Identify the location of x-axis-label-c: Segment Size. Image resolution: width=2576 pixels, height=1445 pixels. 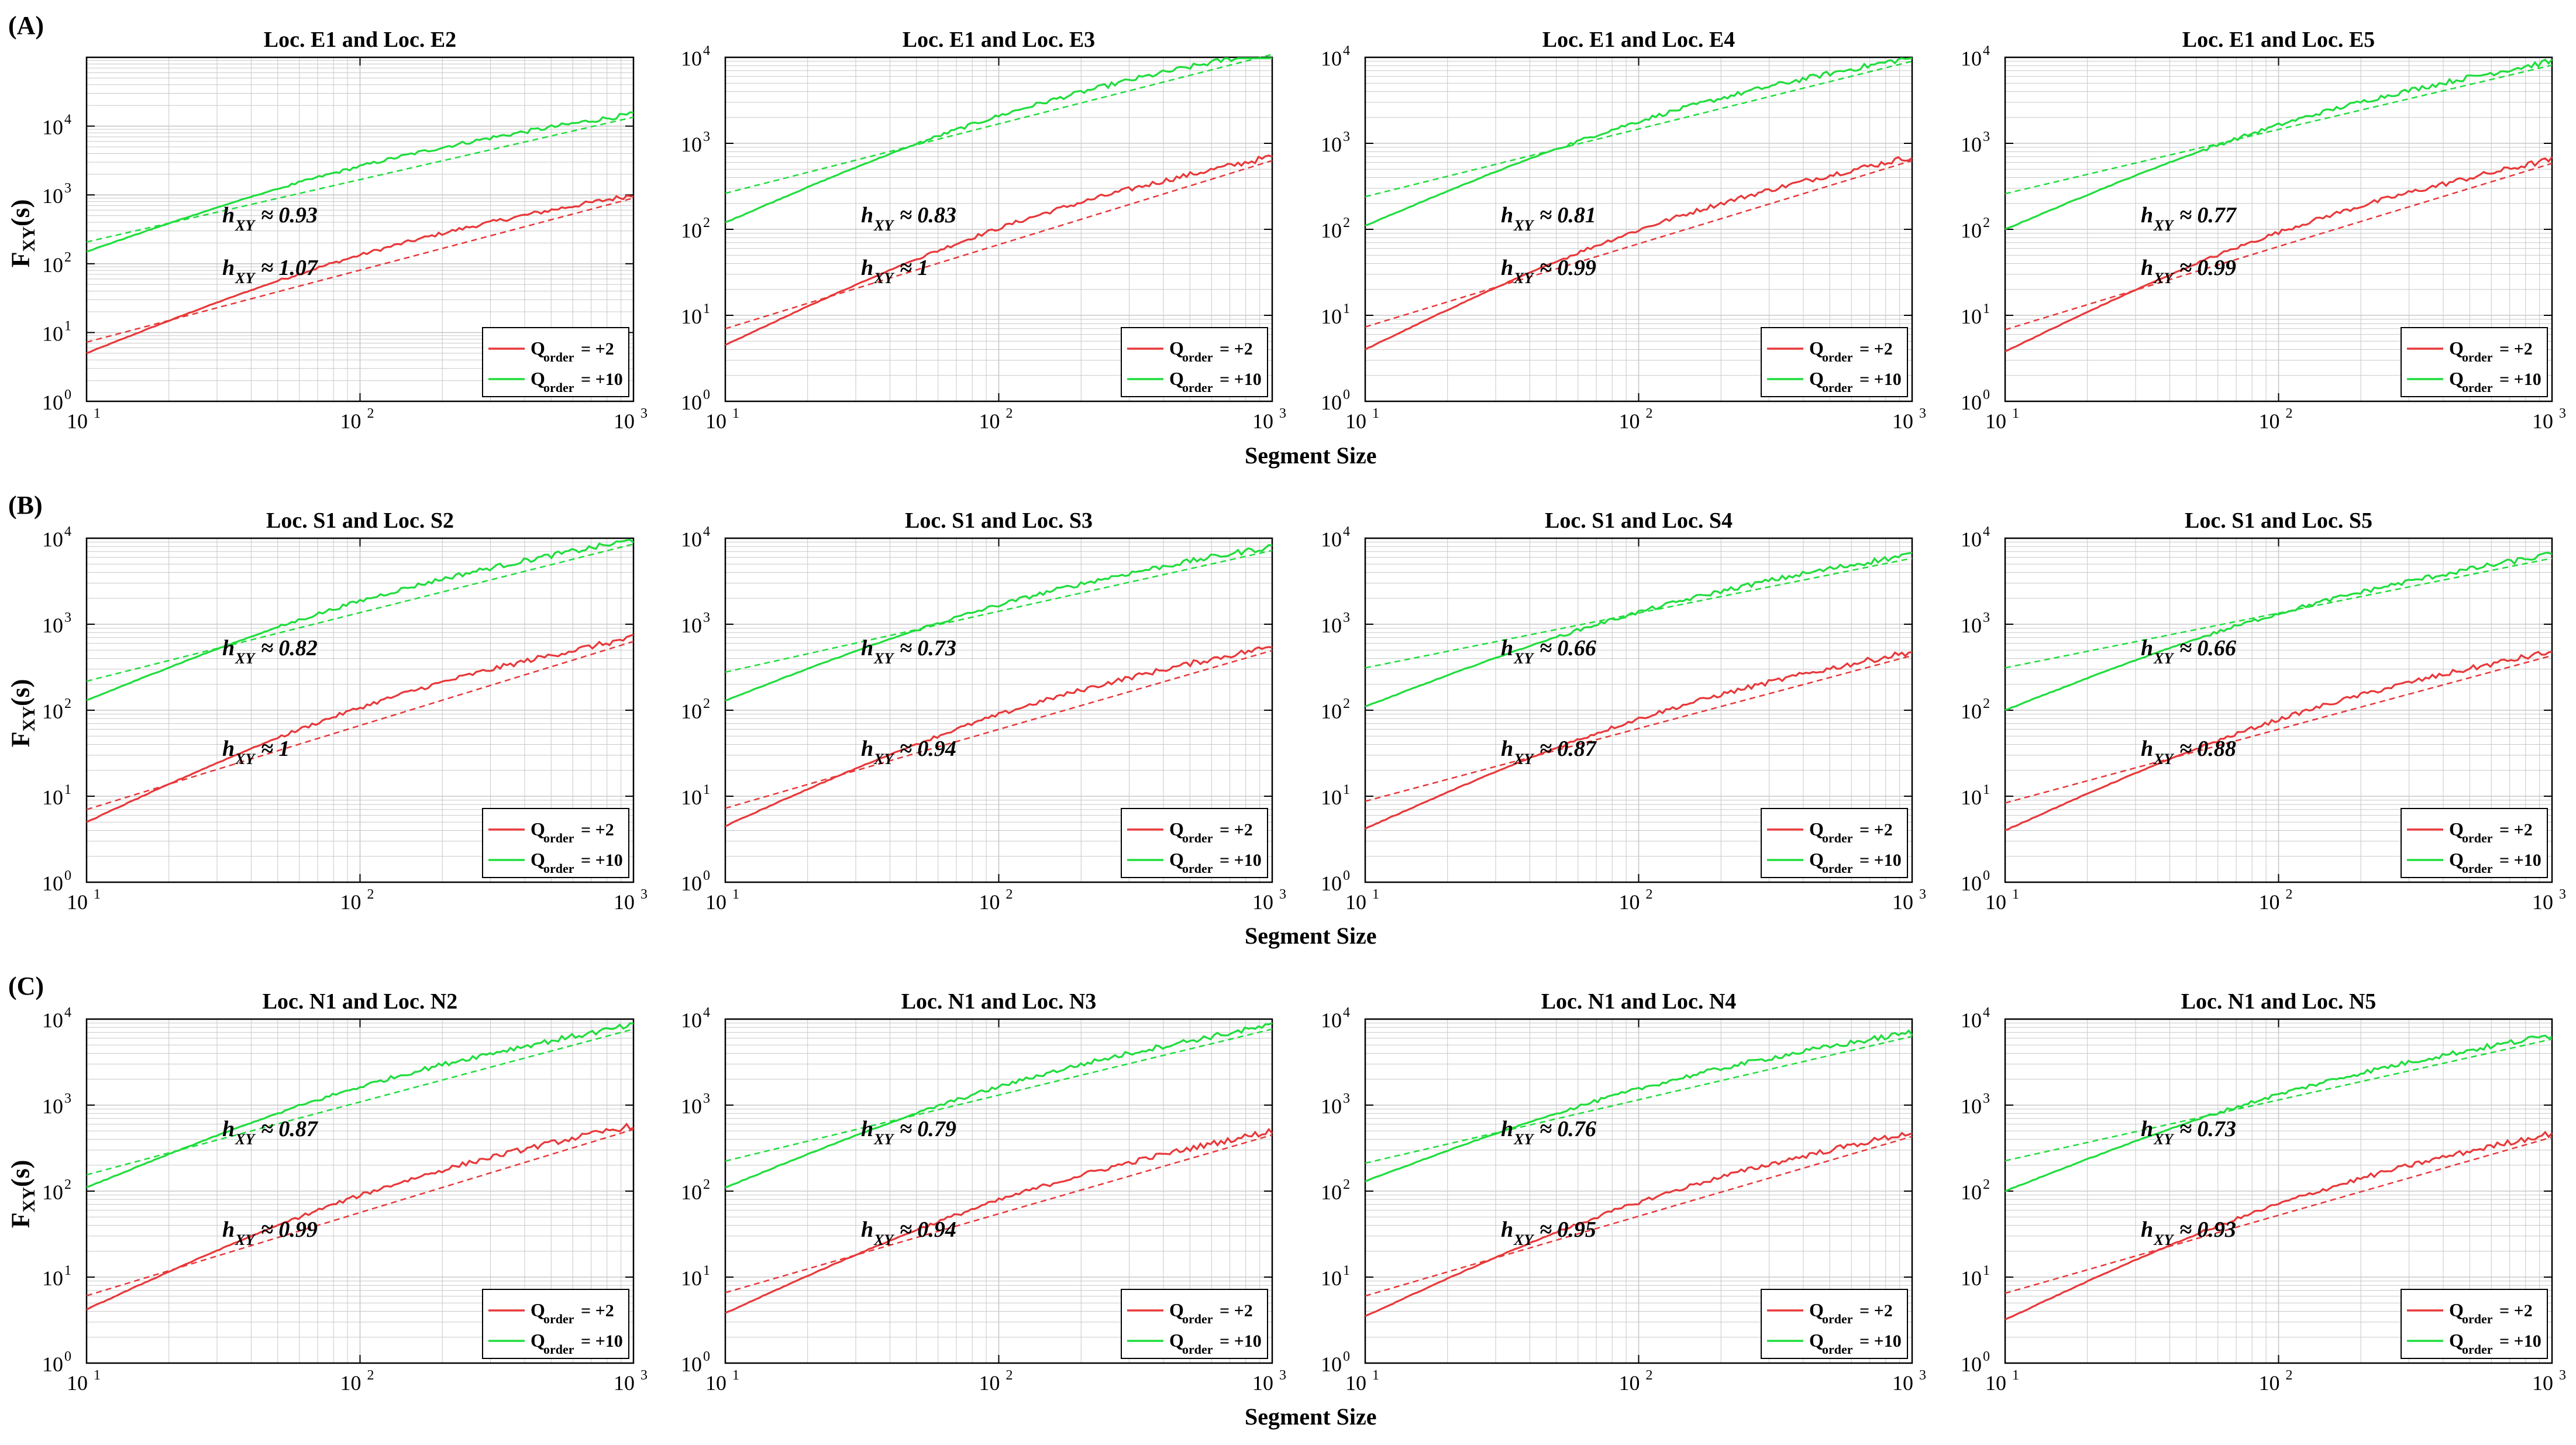
(1311, 1416).